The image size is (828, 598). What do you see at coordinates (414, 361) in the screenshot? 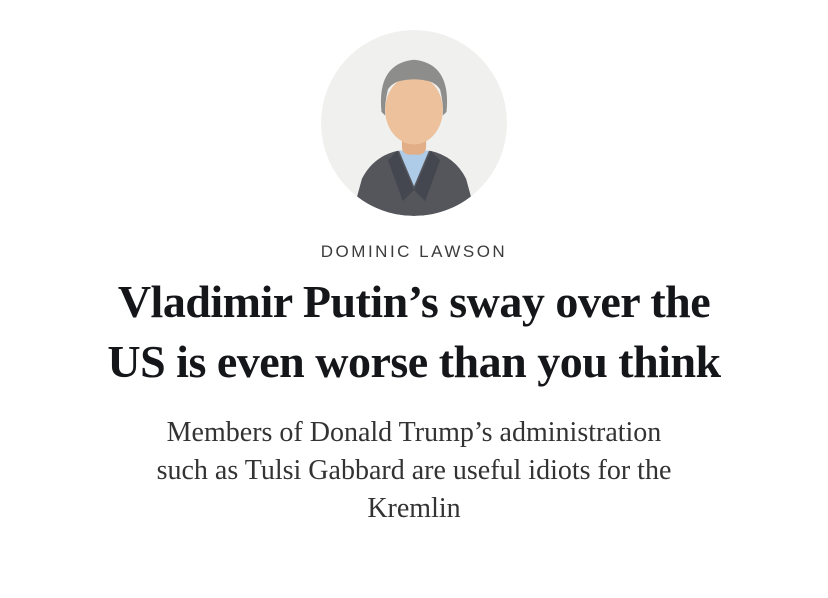
I see `headline-line-2: US is even worse than you think` at bounding box center [414, 361].